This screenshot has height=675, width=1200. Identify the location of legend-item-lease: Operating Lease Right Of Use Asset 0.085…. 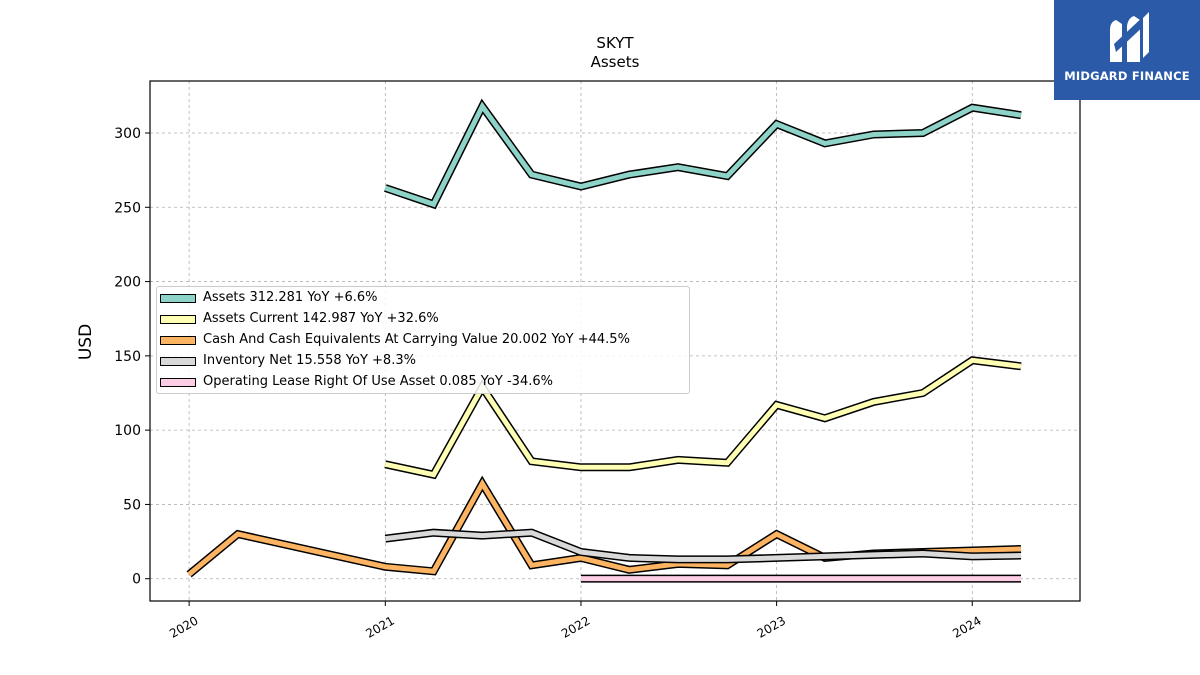
(422, 383).